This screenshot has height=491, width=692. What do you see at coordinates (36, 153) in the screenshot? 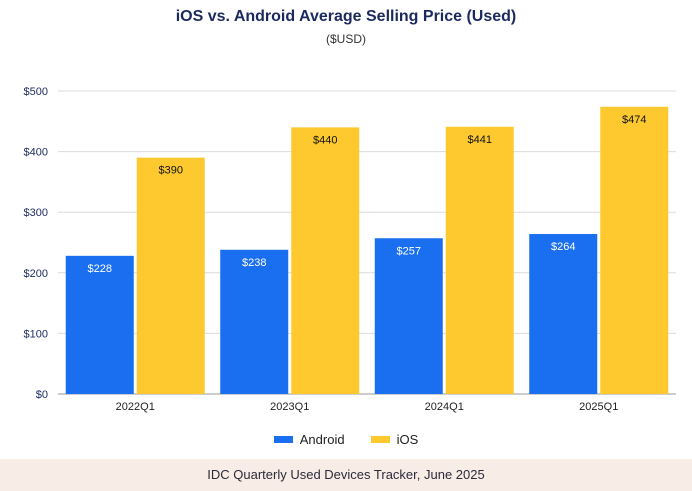
I see `y-tick-label: $400` at bounding box center [36, 153].